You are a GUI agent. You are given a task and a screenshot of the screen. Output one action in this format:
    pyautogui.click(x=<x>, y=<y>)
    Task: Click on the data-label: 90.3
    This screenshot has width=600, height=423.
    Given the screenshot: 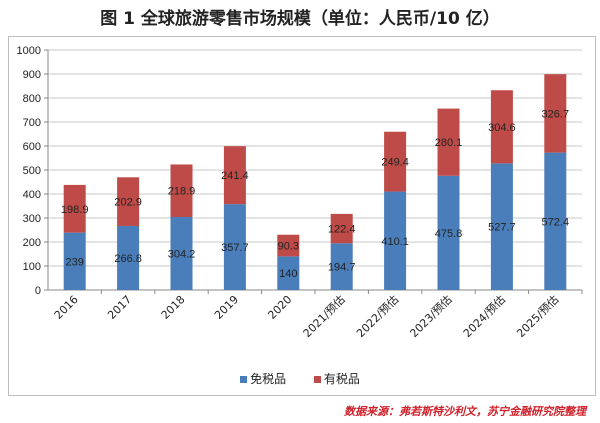 What is the action you would take?
    pyautogui.click(x=288, y=247)
    